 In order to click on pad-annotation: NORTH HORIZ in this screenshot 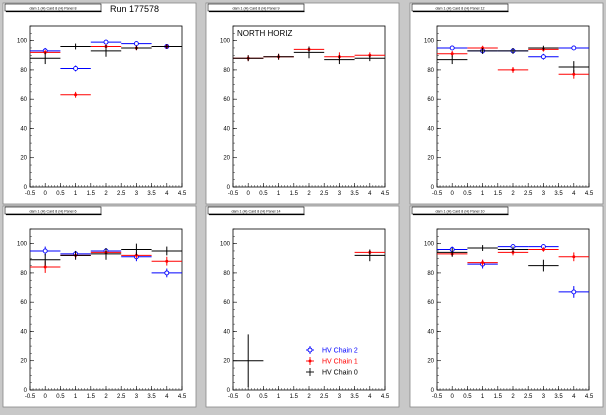, I will do `click(265, 33)`.